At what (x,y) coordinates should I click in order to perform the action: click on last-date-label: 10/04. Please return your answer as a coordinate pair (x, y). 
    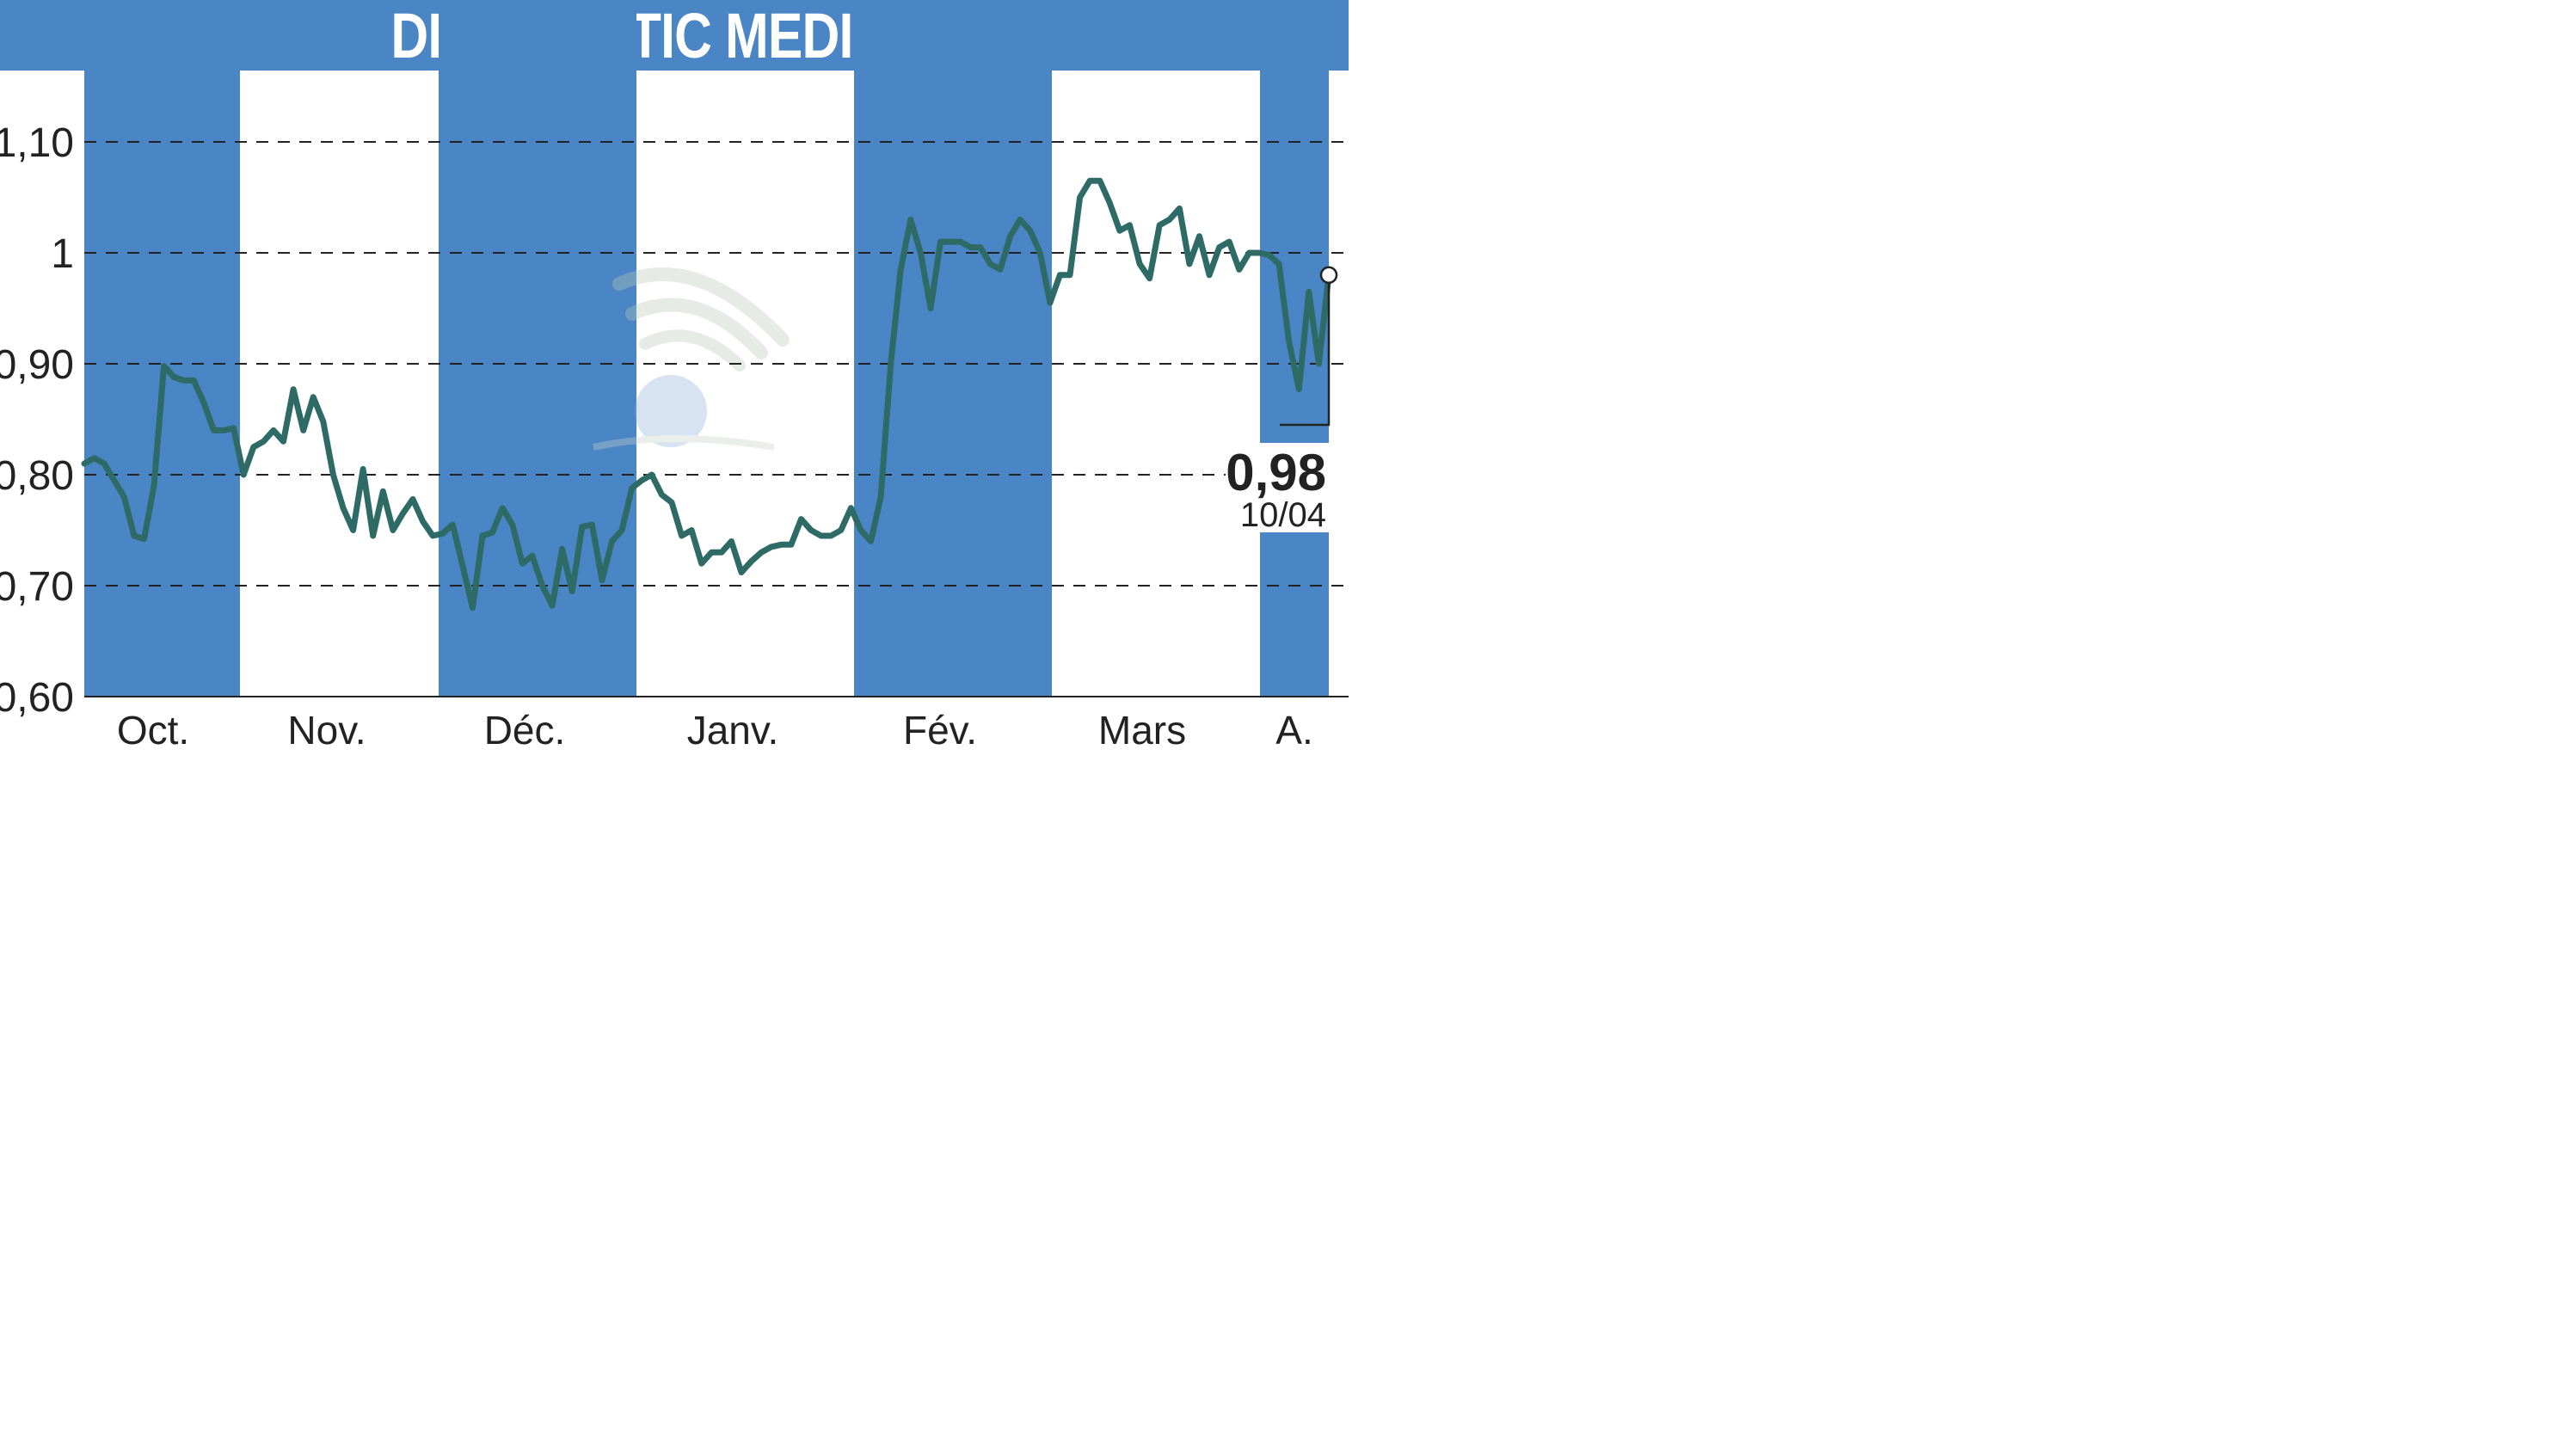
    Looking at the image, I should click on (1283, 515).